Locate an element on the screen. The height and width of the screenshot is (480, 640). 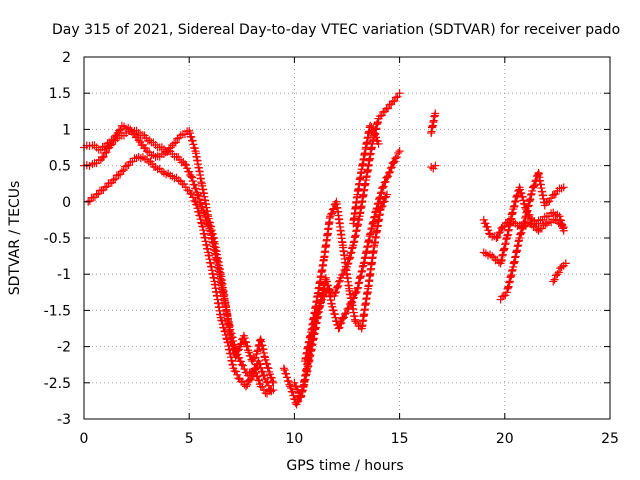
x-tick-label: 5 is located at coordinates (189, 439).